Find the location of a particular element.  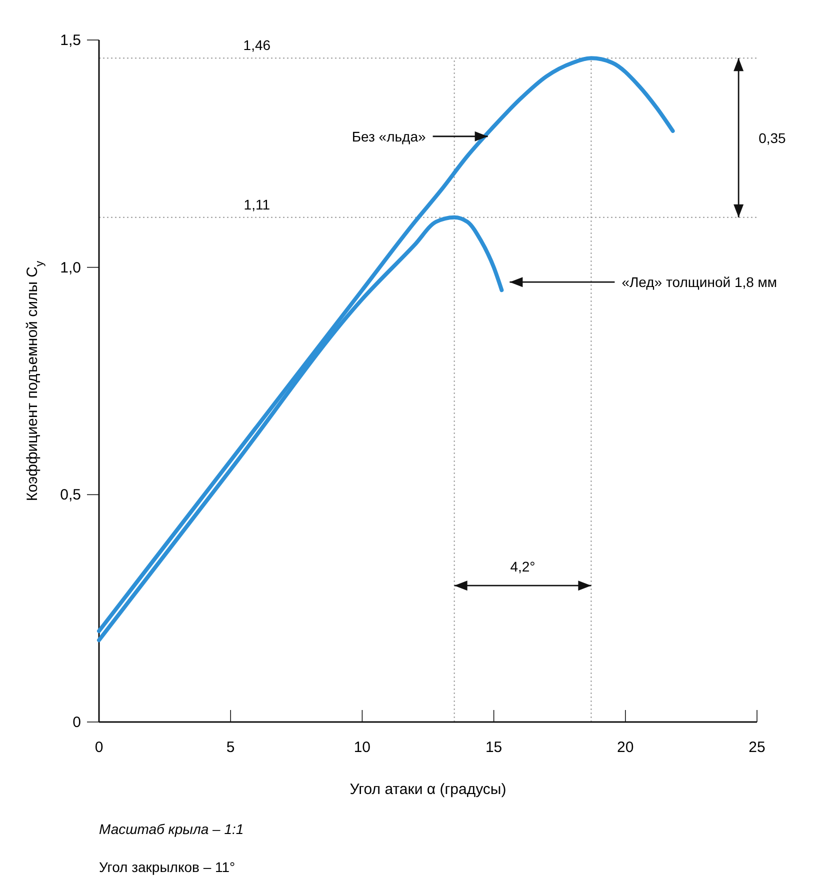

annotation: 4,2° is located at coordinates (523, 566).